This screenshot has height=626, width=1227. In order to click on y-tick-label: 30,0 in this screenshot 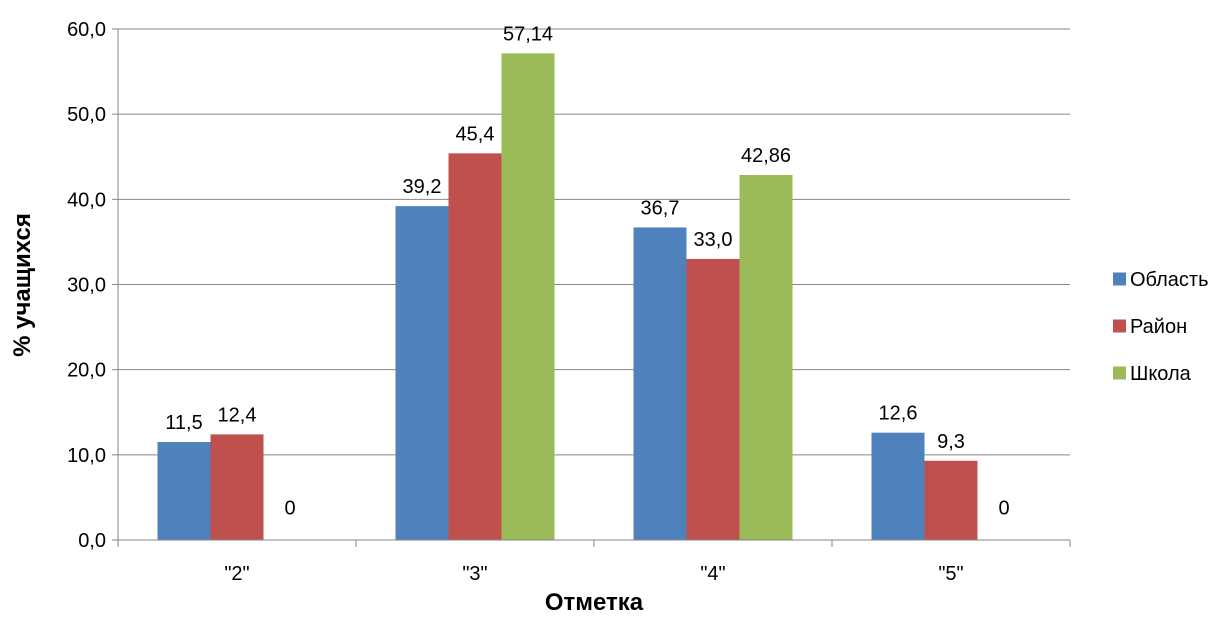, I will do `click(86, 286)`.